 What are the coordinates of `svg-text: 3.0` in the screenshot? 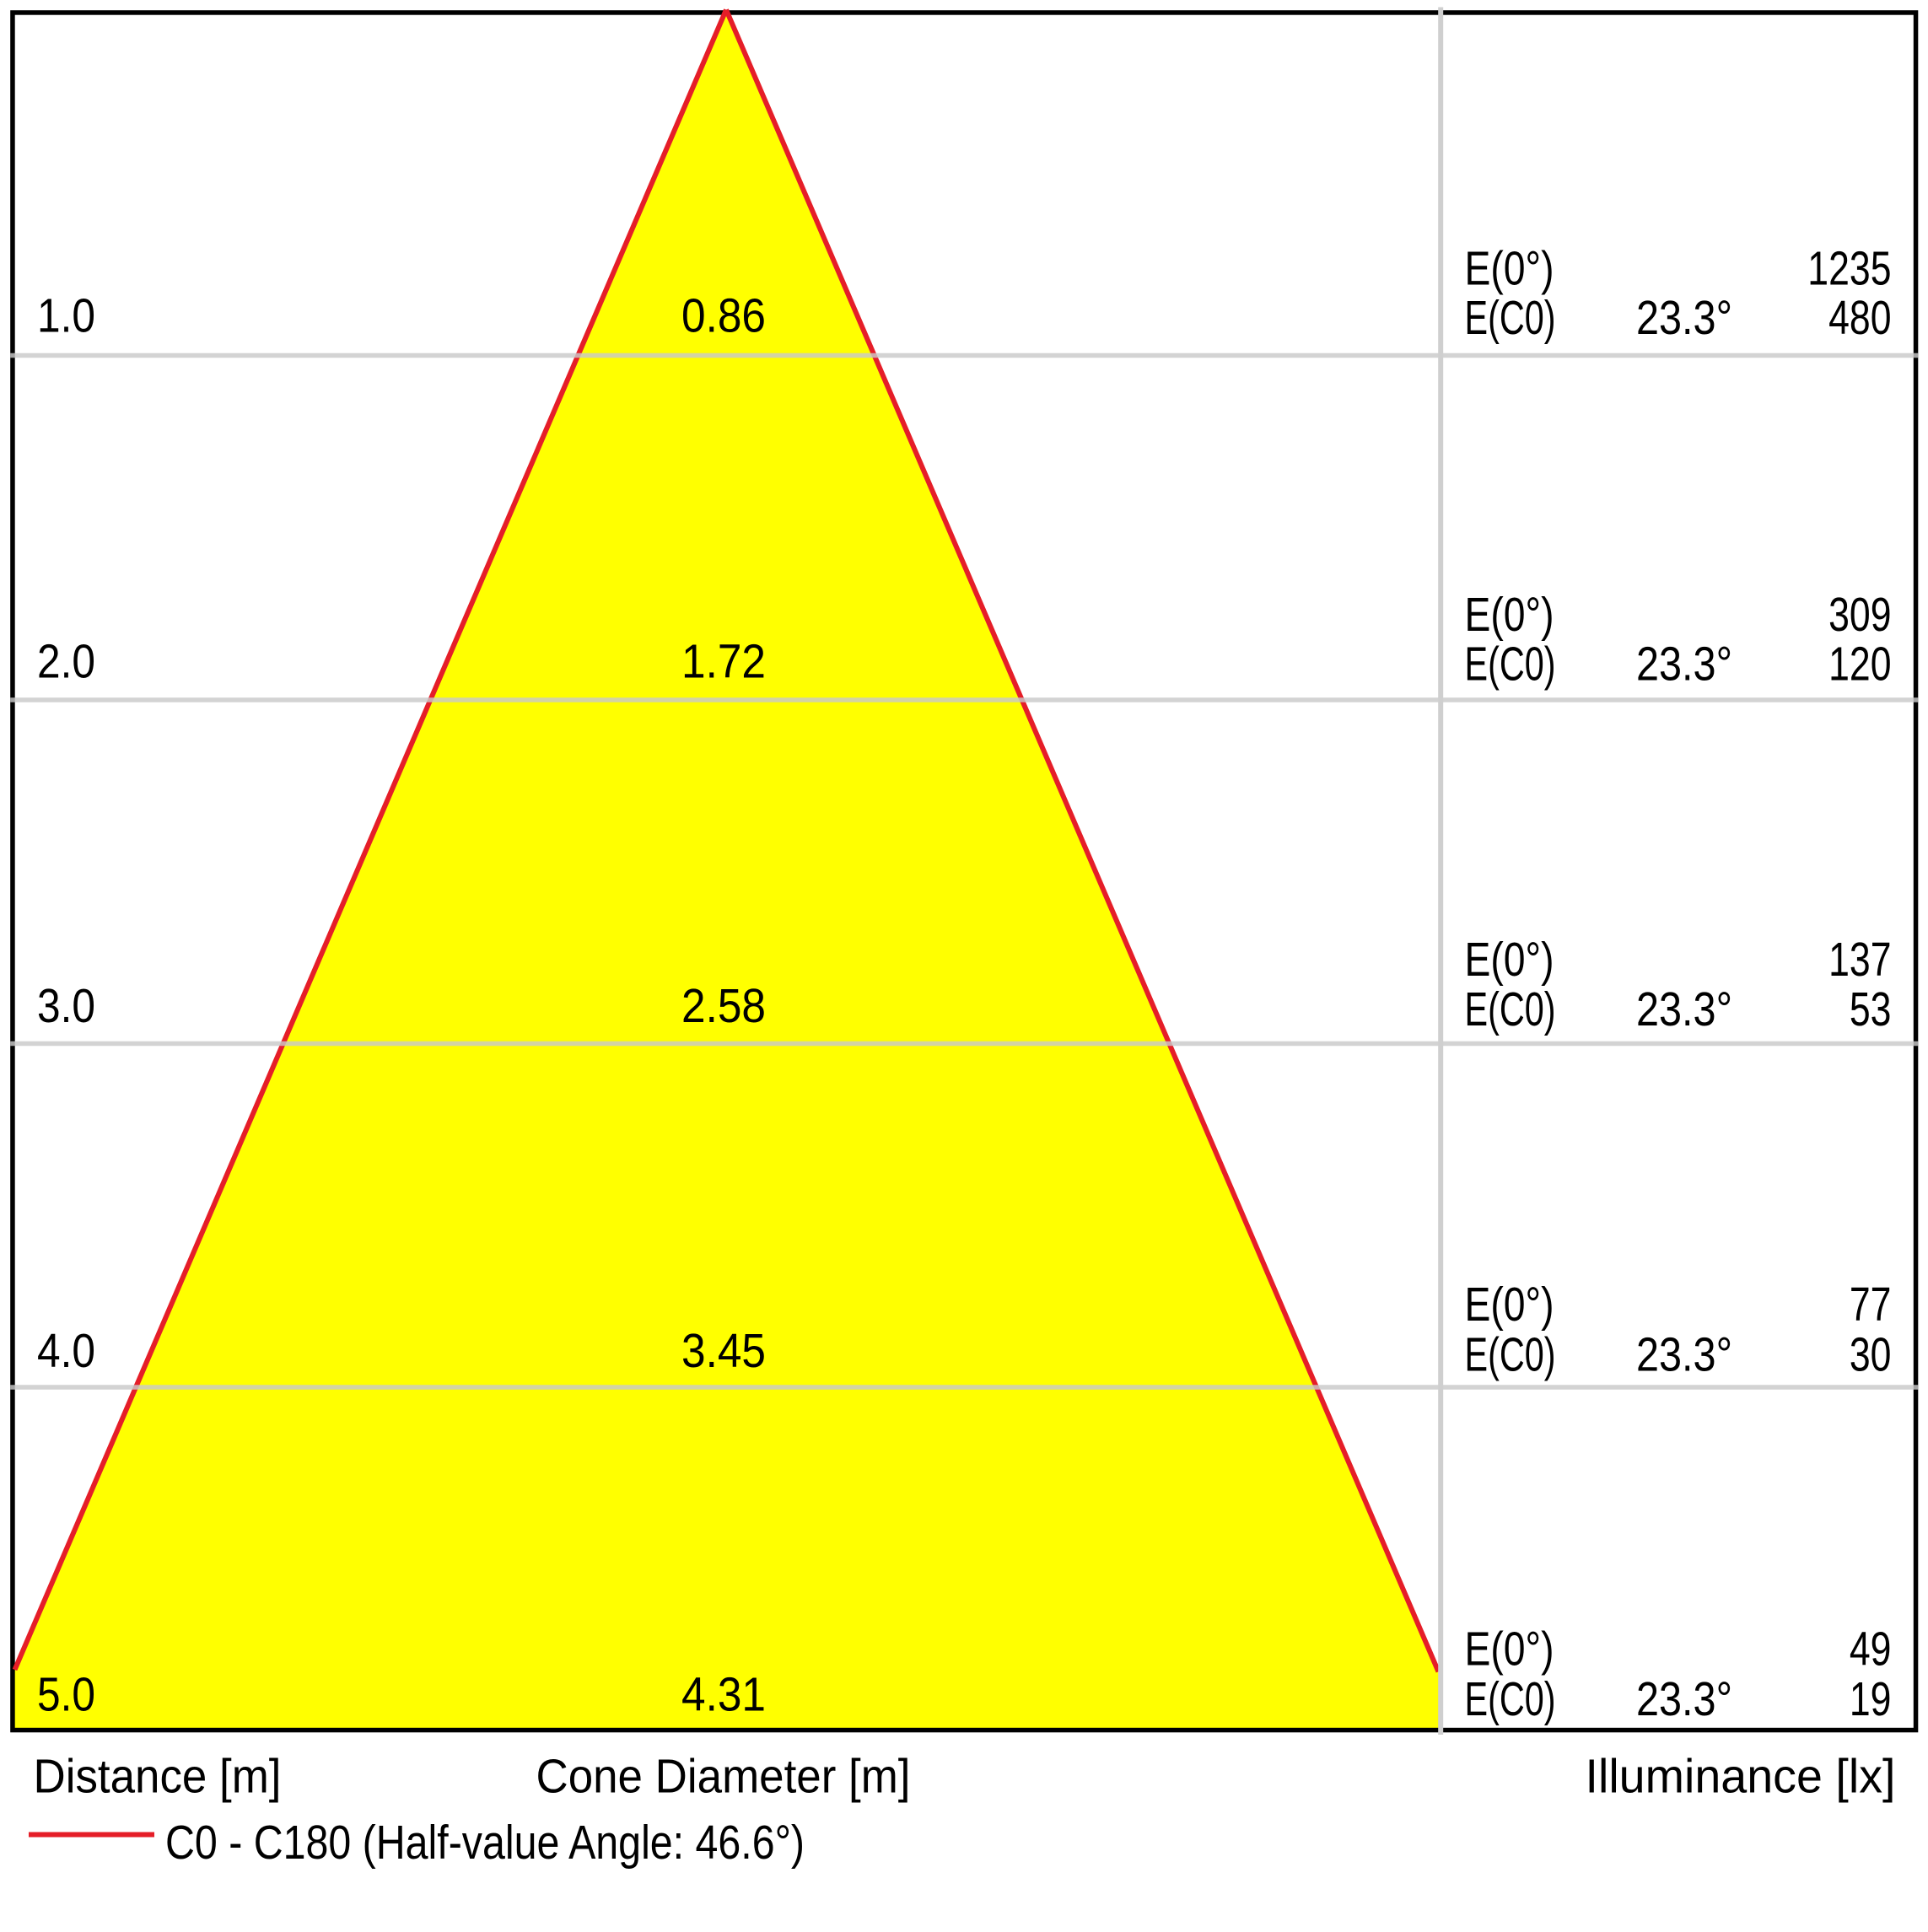 It's located at (66, 1006).